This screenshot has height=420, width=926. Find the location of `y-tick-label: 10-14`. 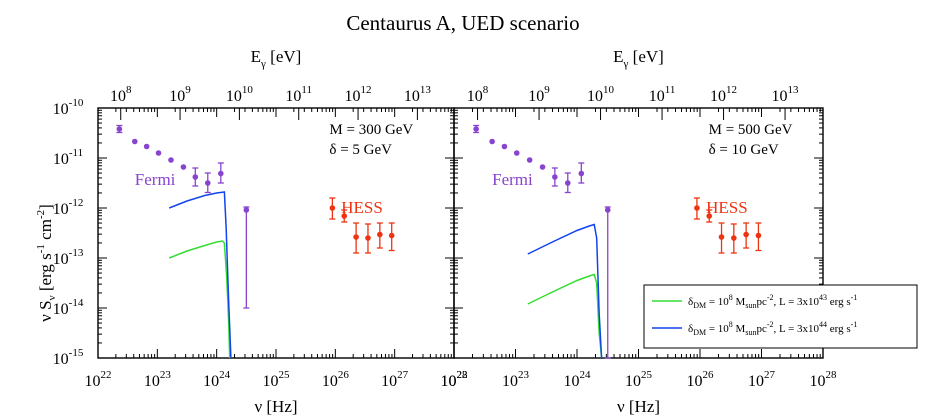

y-tick-label: 10-14 is located at coordinates (68, 307).